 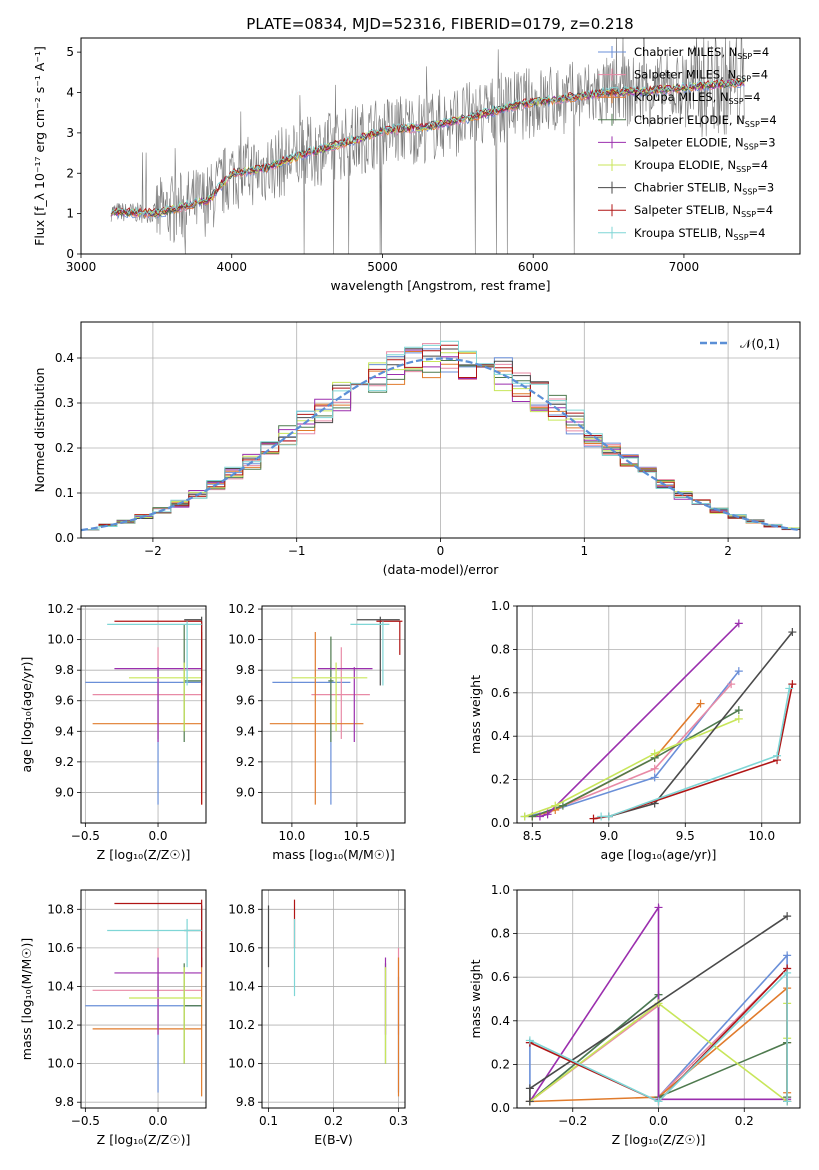 What do you see at coordinates (26, 715) in the screenshot?
I see `y-axis-label: age [log₁₀(age/yr)]` at bounding box center [26, 715].